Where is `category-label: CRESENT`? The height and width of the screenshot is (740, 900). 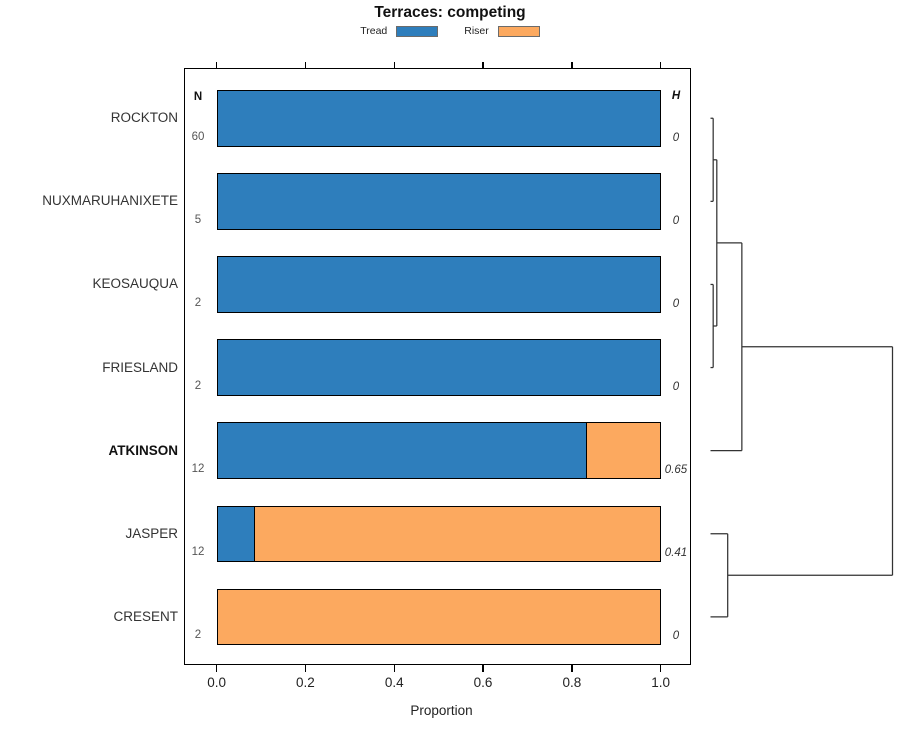 category-label: CRESENT is located at coordinates (145, 616).